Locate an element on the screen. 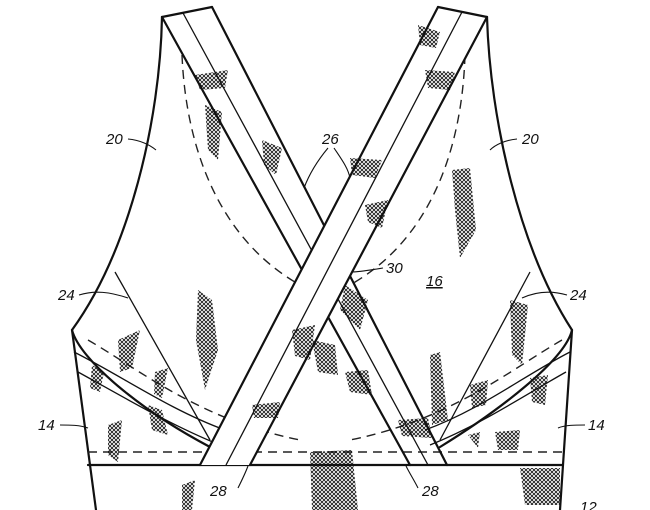  ref-14-right: 14 is located at coordinates (596, 425).